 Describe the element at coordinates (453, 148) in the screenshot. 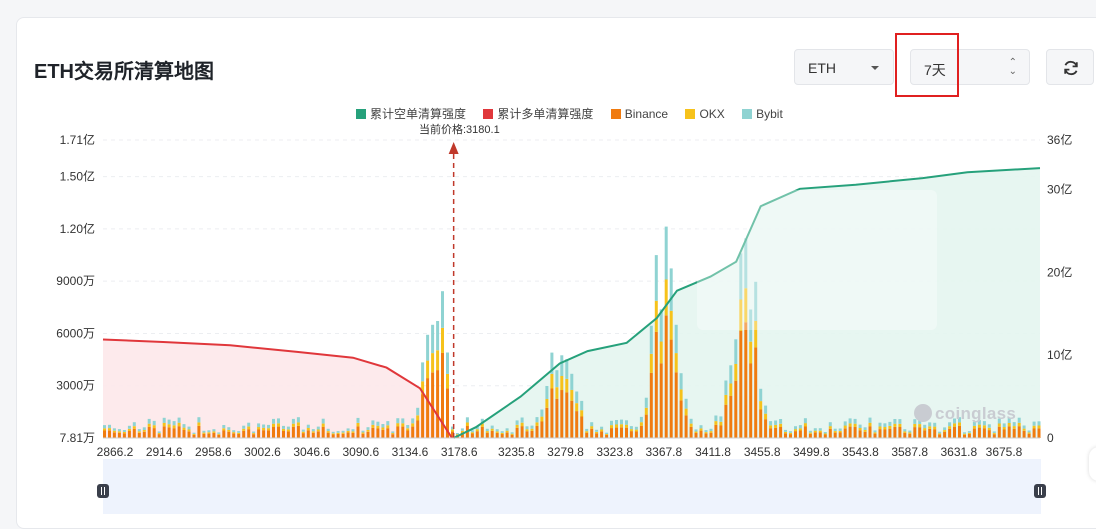

I see `current-price-arrow` at that location.